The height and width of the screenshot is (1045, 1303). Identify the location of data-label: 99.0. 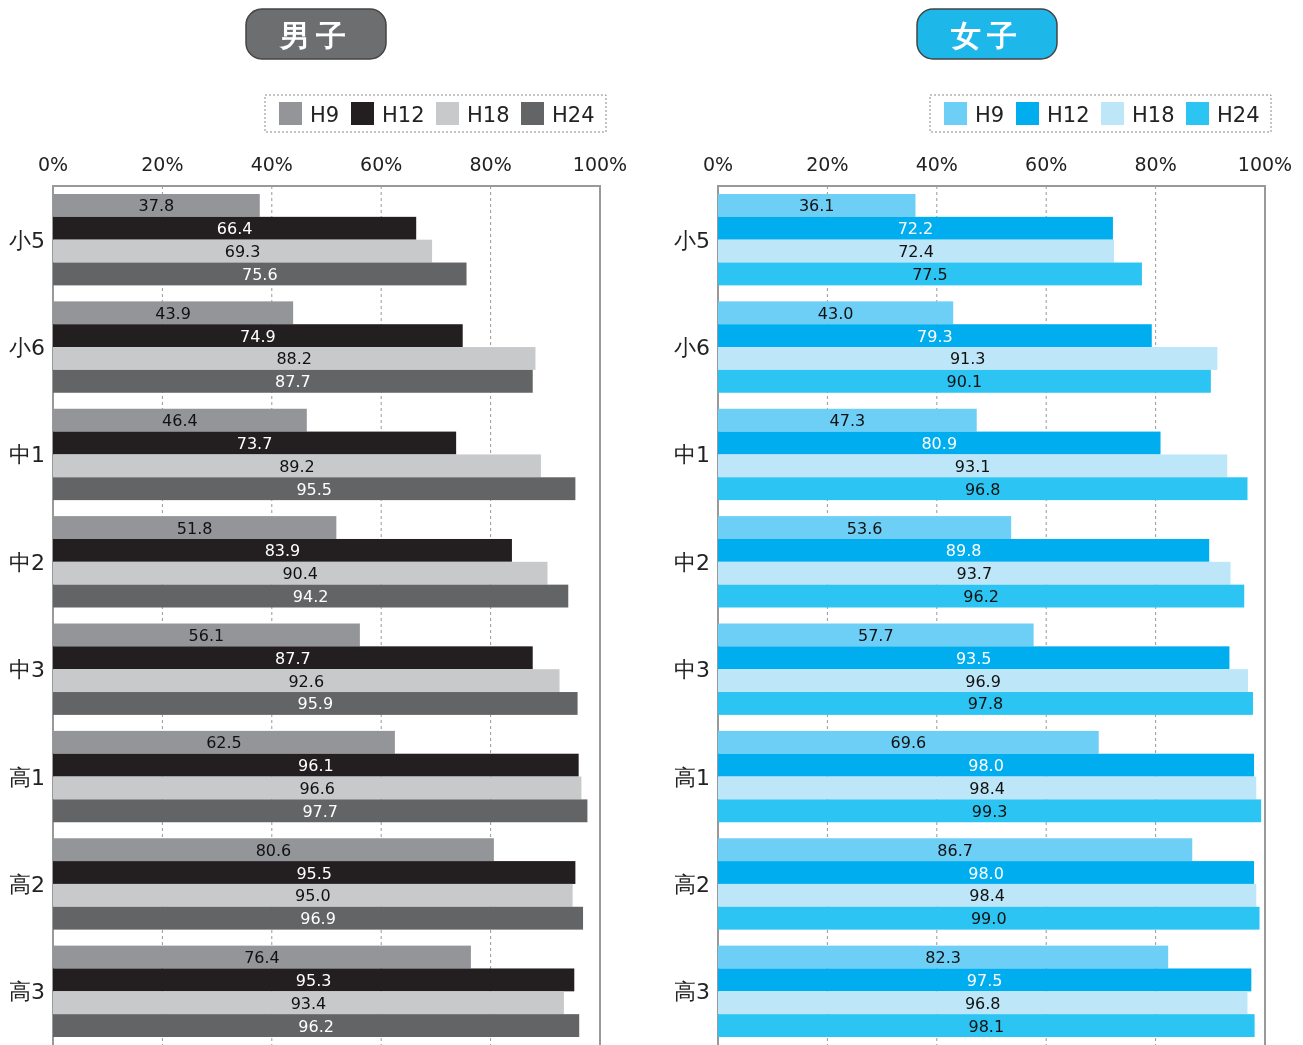
(988, 919).